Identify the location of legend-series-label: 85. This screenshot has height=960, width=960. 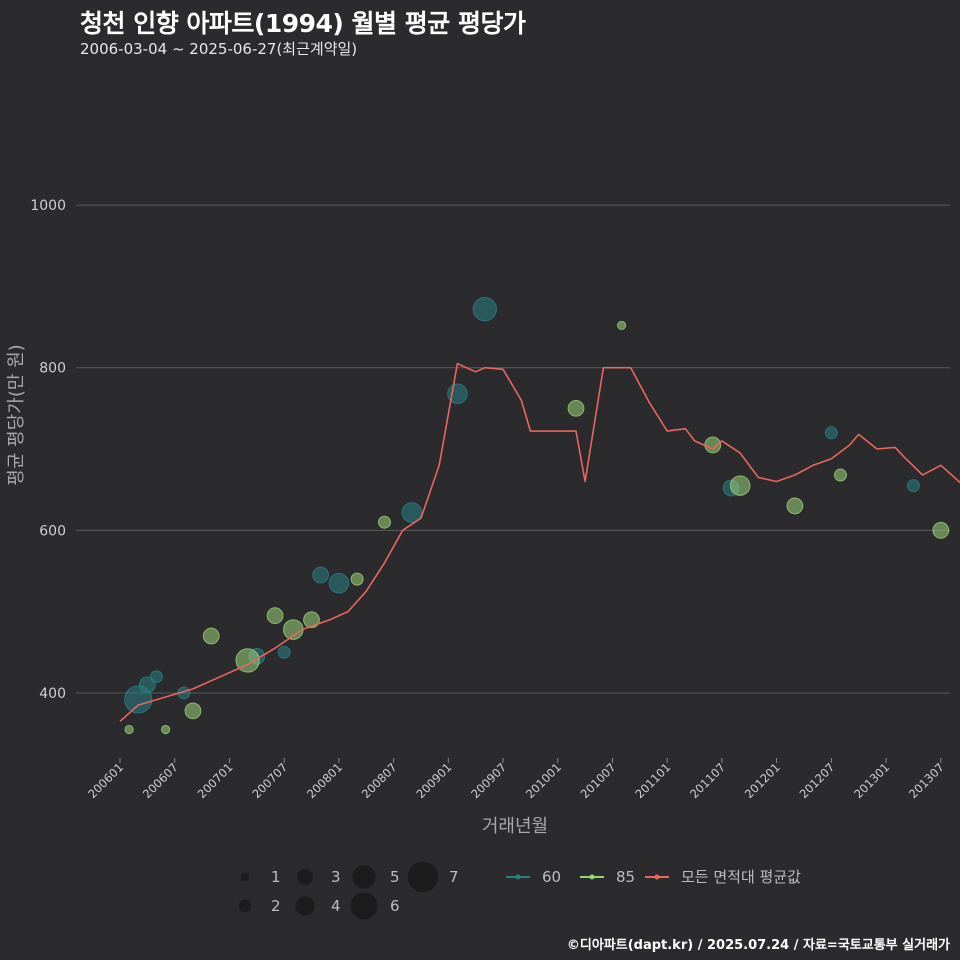
(625, 877).